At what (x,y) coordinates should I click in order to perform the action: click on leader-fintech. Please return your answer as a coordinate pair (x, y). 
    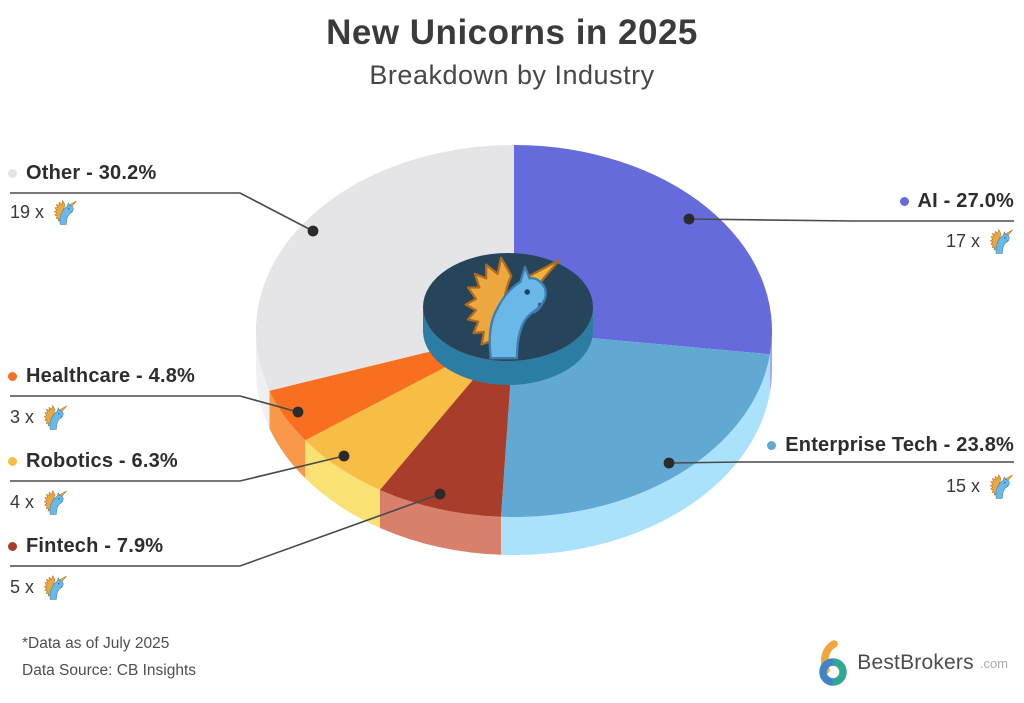
    Looking at the image, I should click on (225, 530).